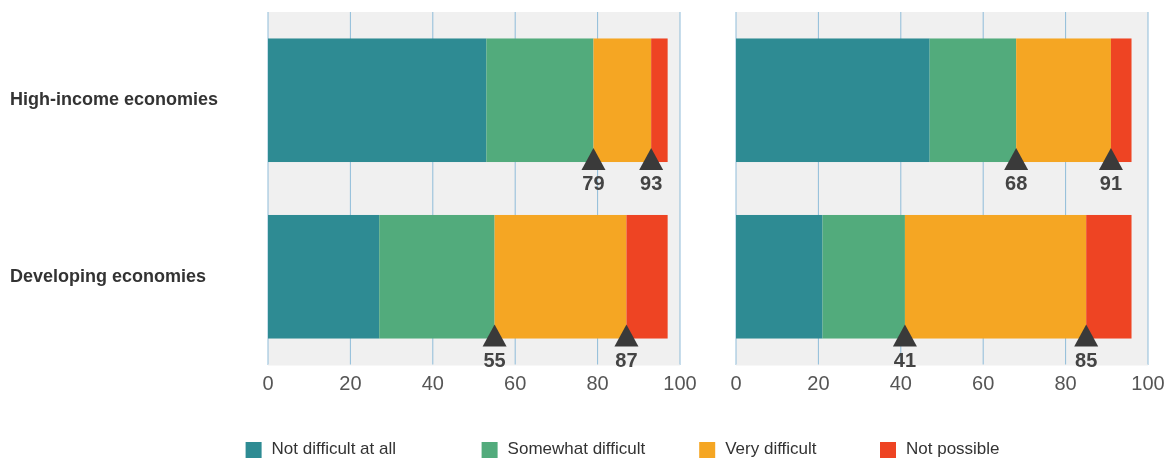 Image resolution: width=1168 pixels, height=459 pixels. I want to click on annotation: 93, so click(651, 183).